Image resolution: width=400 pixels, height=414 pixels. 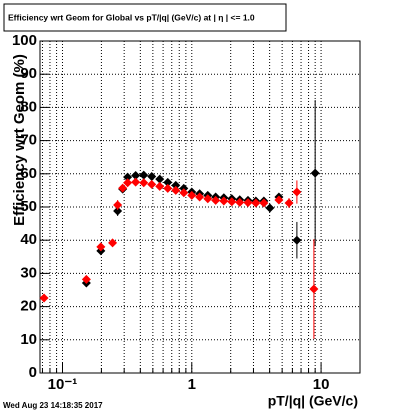 What do you see at coordinates (53, 405) in the screenshot?
I see `footer-date: Wed Aug 23 14:18:35 2017` at bounding box center [53, 405].